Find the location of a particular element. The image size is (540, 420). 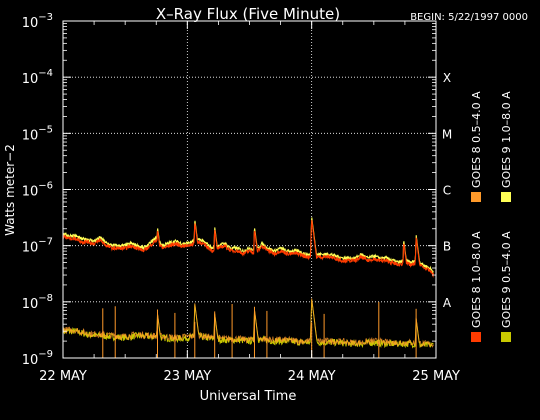

legend-label: GOES 9 1.0–8.0 A is located at coordinates (506, 139).